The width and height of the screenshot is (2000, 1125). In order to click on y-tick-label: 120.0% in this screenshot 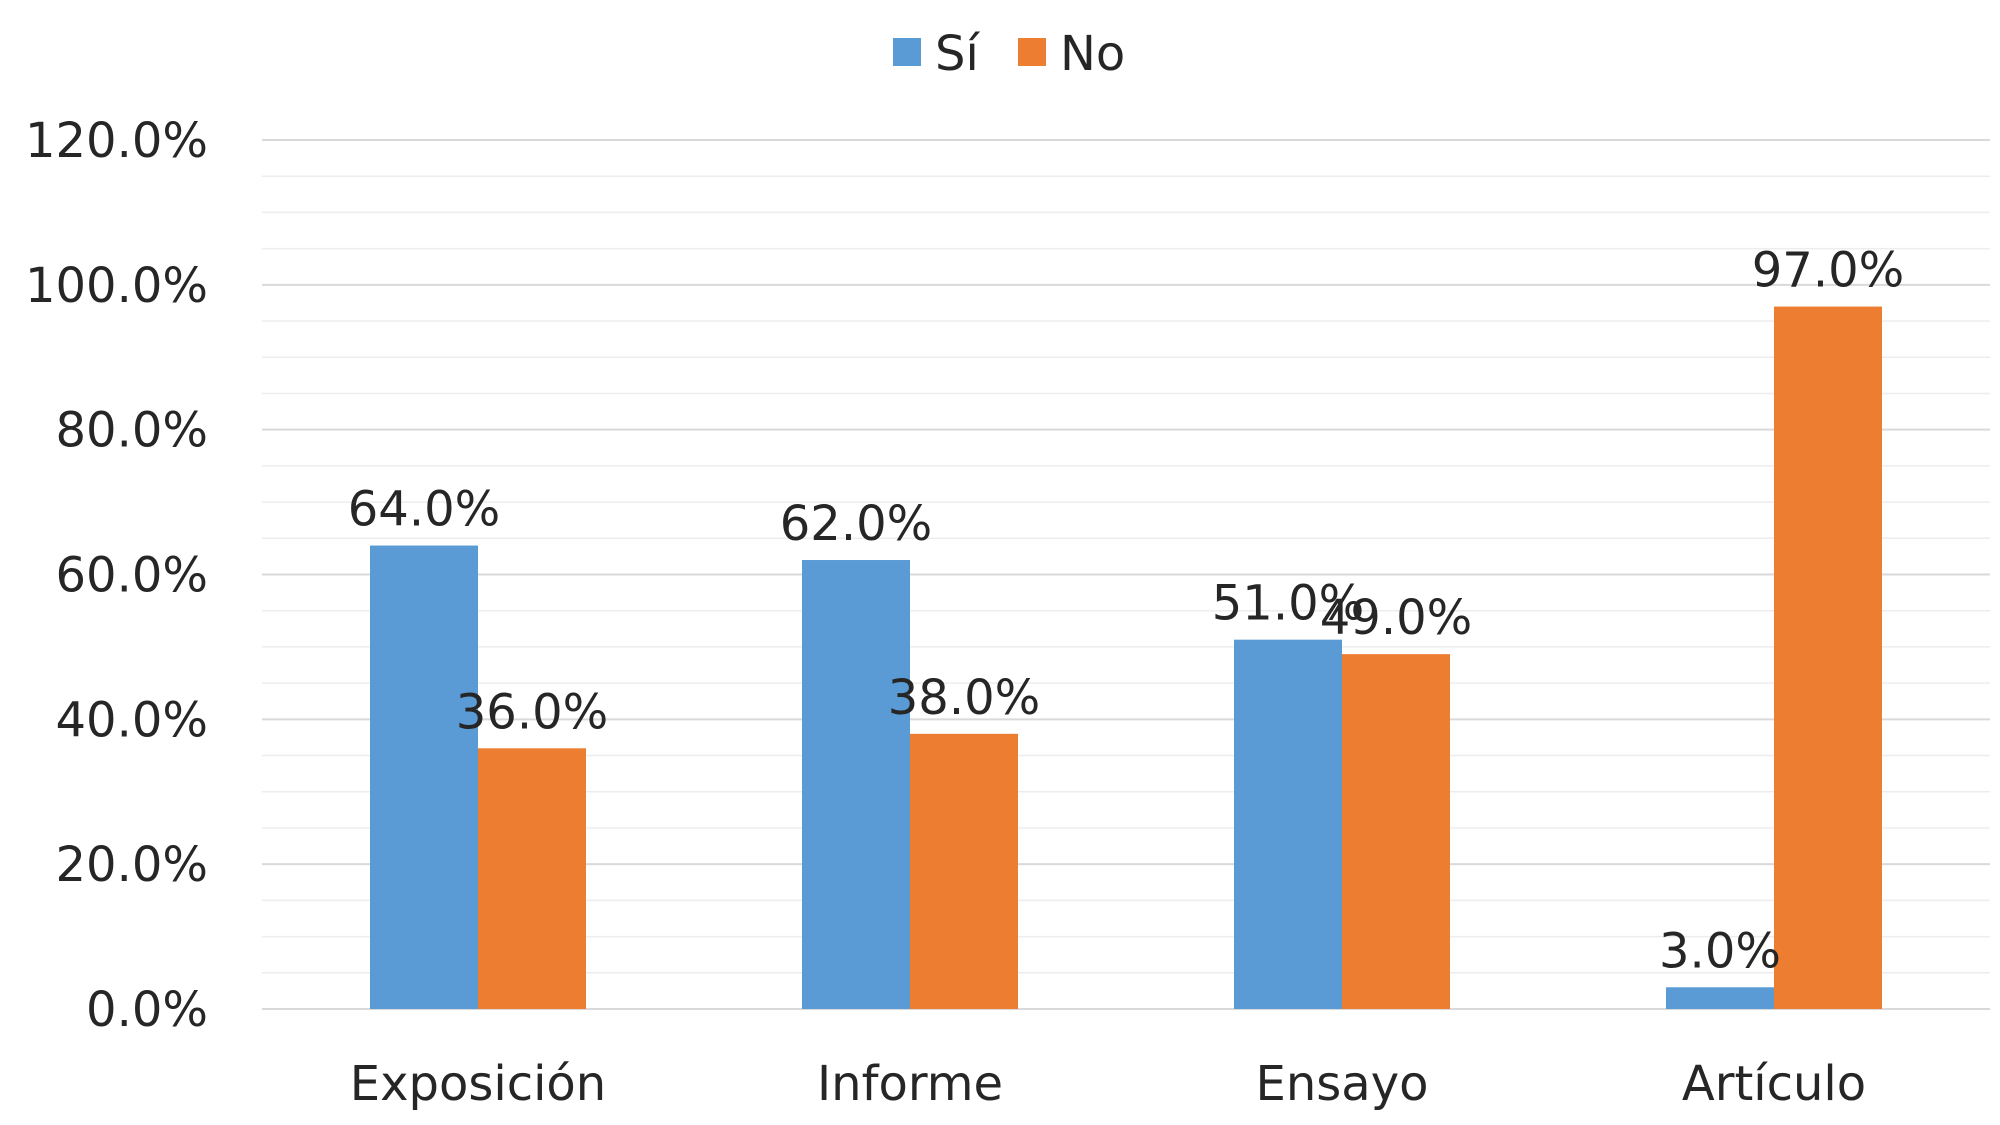, I will do `click(116, 141)`.